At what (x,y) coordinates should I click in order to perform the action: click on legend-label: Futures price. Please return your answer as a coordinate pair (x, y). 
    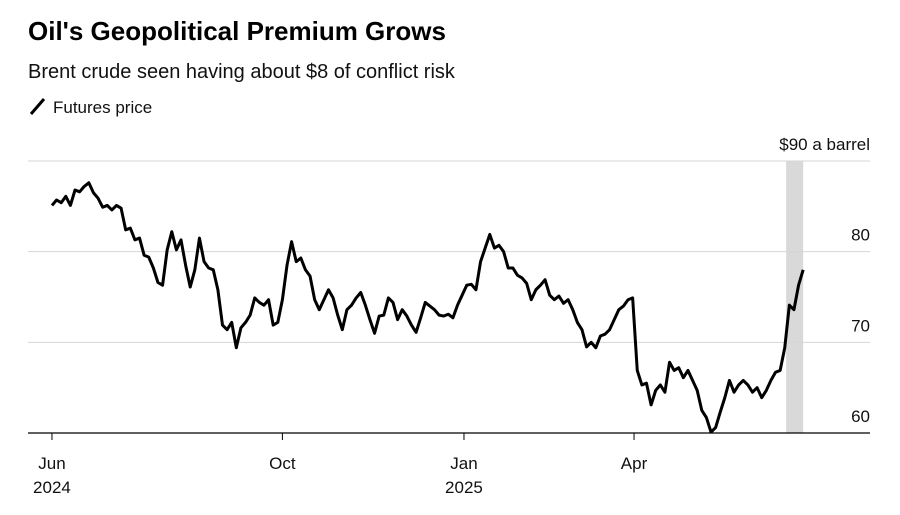
    Looking at the image, I should click on (102, 107).